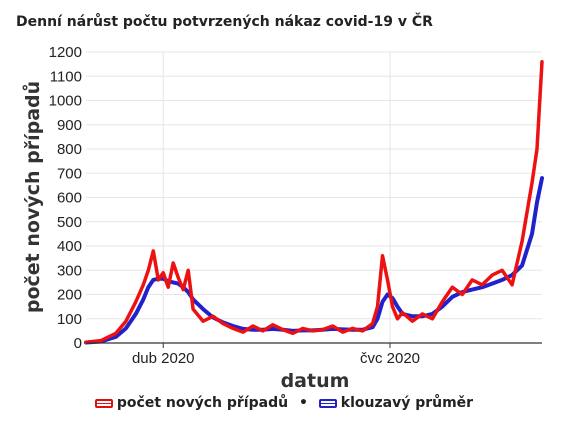 The height and width of the screenshot is (427, 568). What do you see at coordinates (407, 403) in the screenshot?
I see `legend-label-moving-average: klouzavý průměr` at bounding box center [407, 403].